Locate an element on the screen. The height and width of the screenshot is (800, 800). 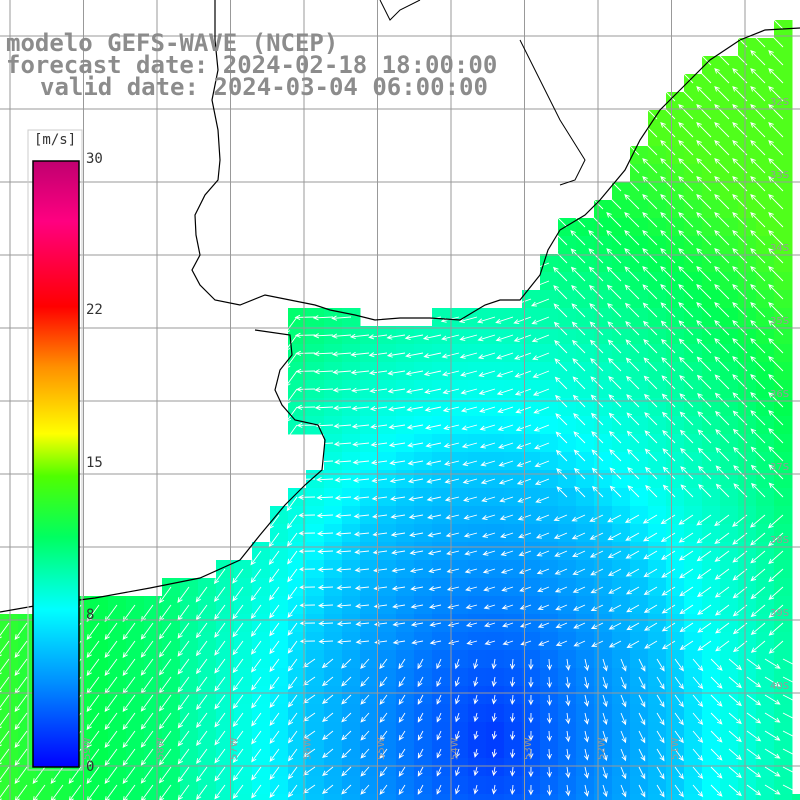
lat-label: 35S is located at coordinates (779, 321).